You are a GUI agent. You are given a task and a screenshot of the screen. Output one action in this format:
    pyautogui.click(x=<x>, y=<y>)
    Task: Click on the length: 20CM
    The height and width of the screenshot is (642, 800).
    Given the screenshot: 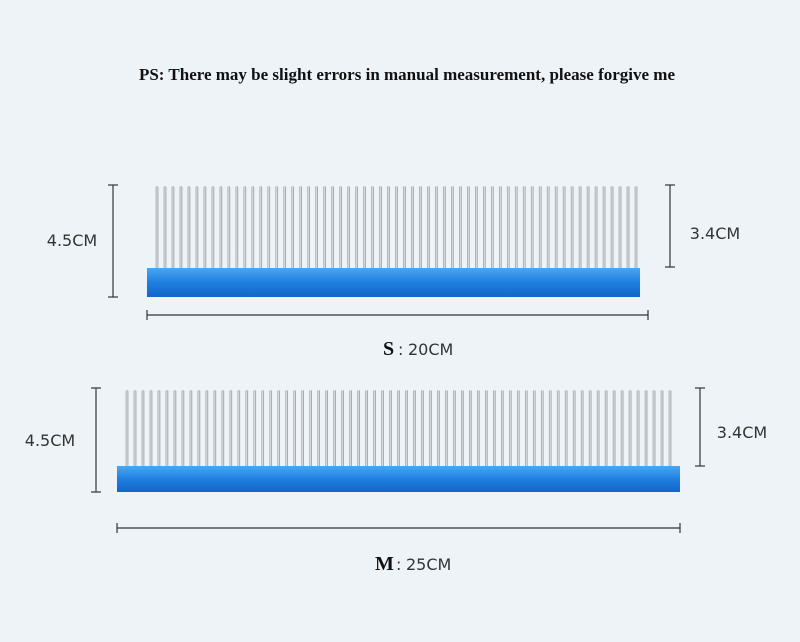 What is the action you would take?
    pyautogui.click(x=430, y=349)
    